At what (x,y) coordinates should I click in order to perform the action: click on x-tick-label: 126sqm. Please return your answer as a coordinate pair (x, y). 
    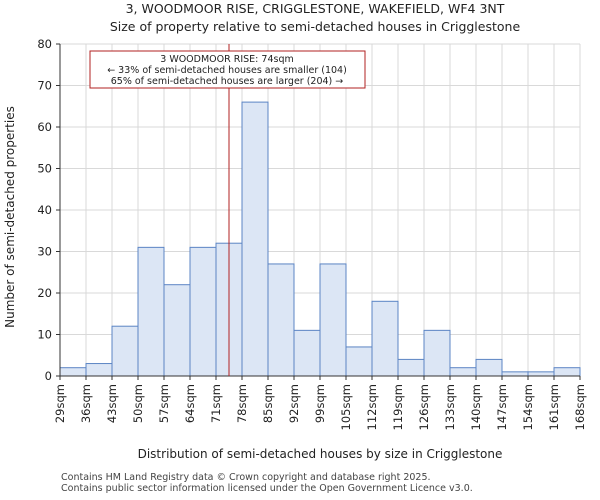
    Looking at the image, I should click on (424, 407).